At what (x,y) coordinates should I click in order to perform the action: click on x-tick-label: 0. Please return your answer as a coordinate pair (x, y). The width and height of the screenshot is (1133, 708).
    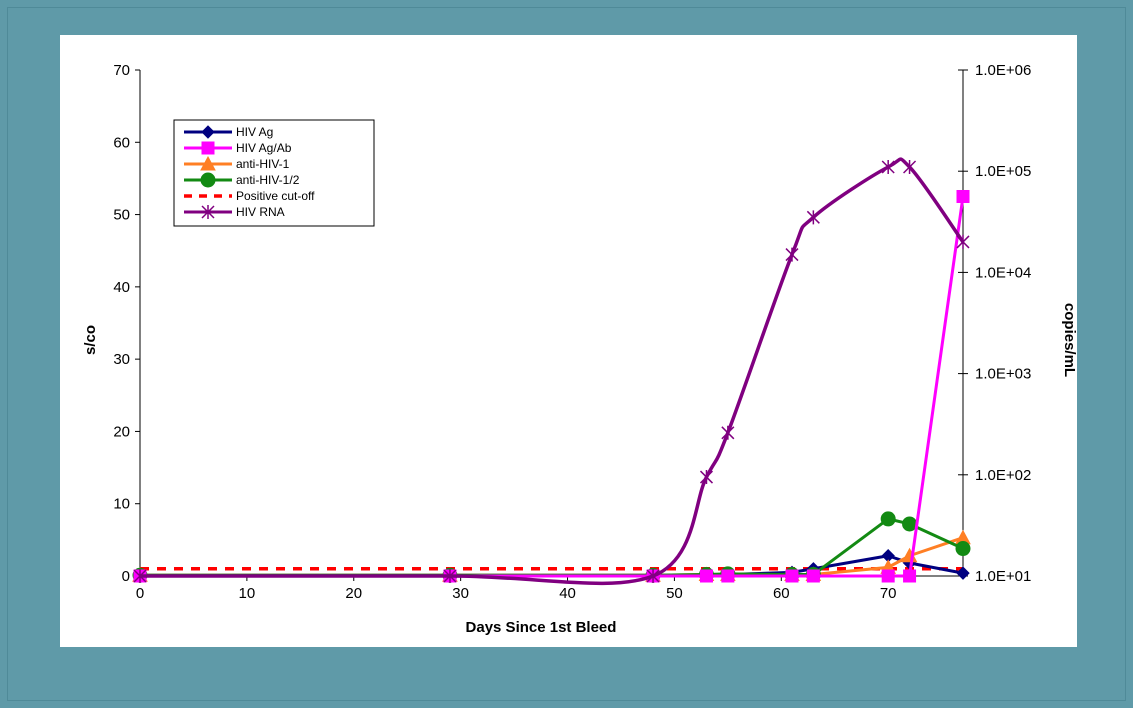
    Looking at the image, I should click on (140, 593).